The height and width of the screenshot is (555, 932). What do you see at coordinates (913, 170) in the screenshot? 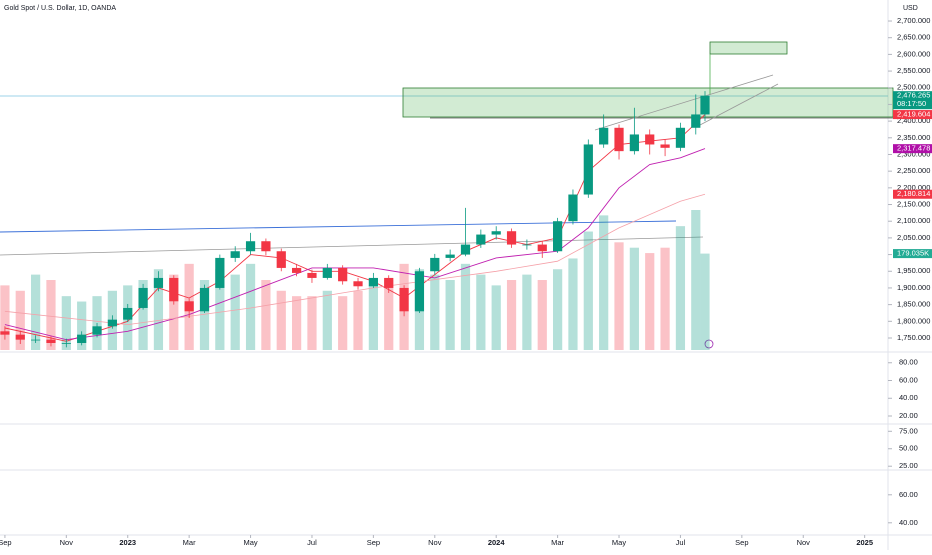
I see `y-tick-label: 2,250.000` at bounding box center [913, 170].